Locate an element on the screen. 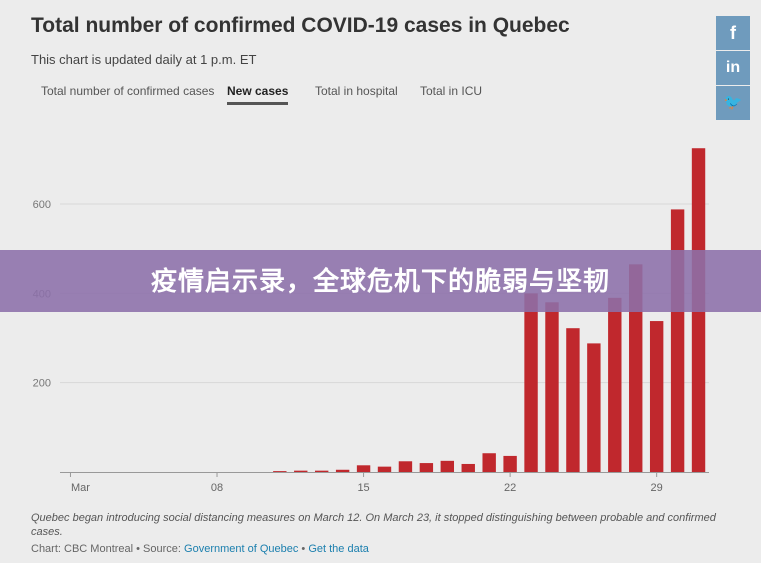 The image size is (761, 563). x-tick-label: 29 is located at coordinates (657, 488).